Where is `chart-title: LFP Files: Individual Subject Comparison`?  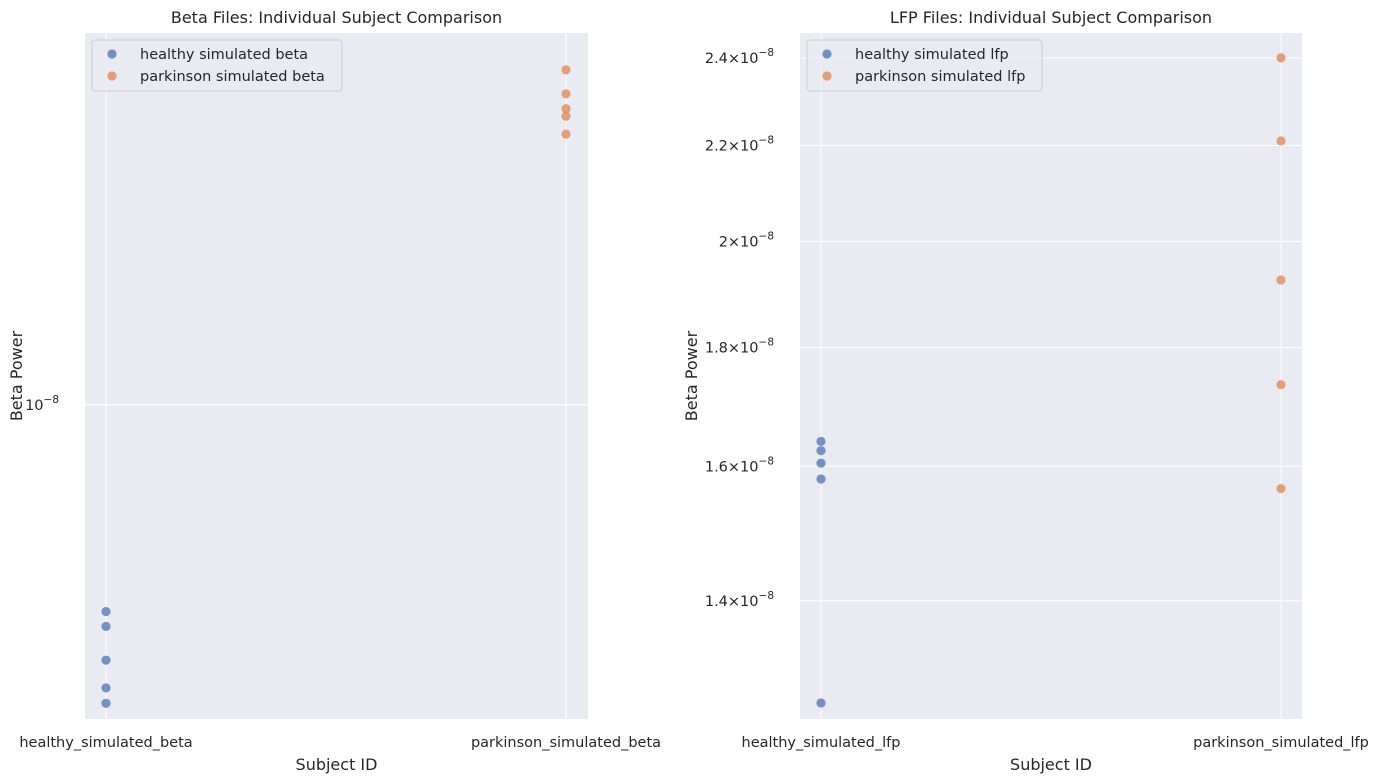
chart-title: LFP Files: Individual Subject Comparison is located at coordinates (1051, 17).